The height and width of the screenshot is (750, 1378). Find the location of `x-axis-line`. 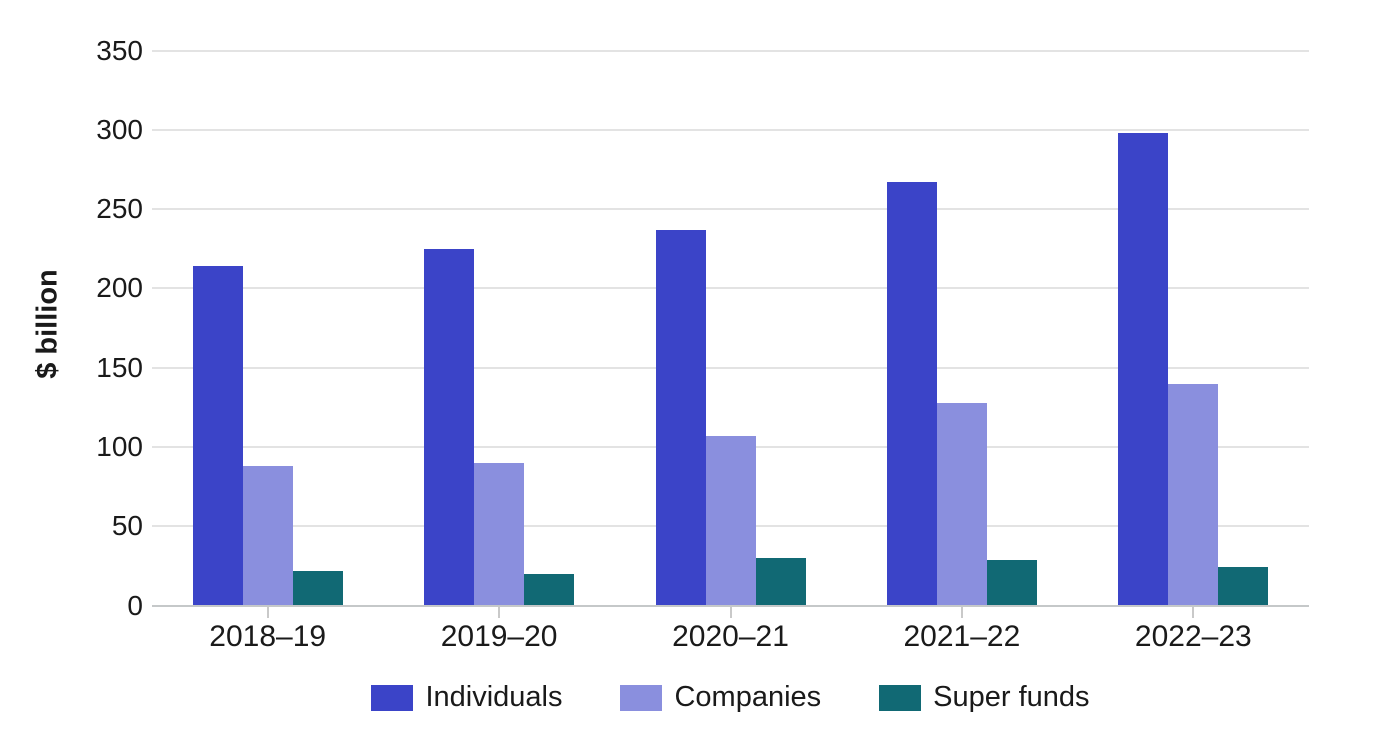

x-axis-line is located at coordinates (730, 605).